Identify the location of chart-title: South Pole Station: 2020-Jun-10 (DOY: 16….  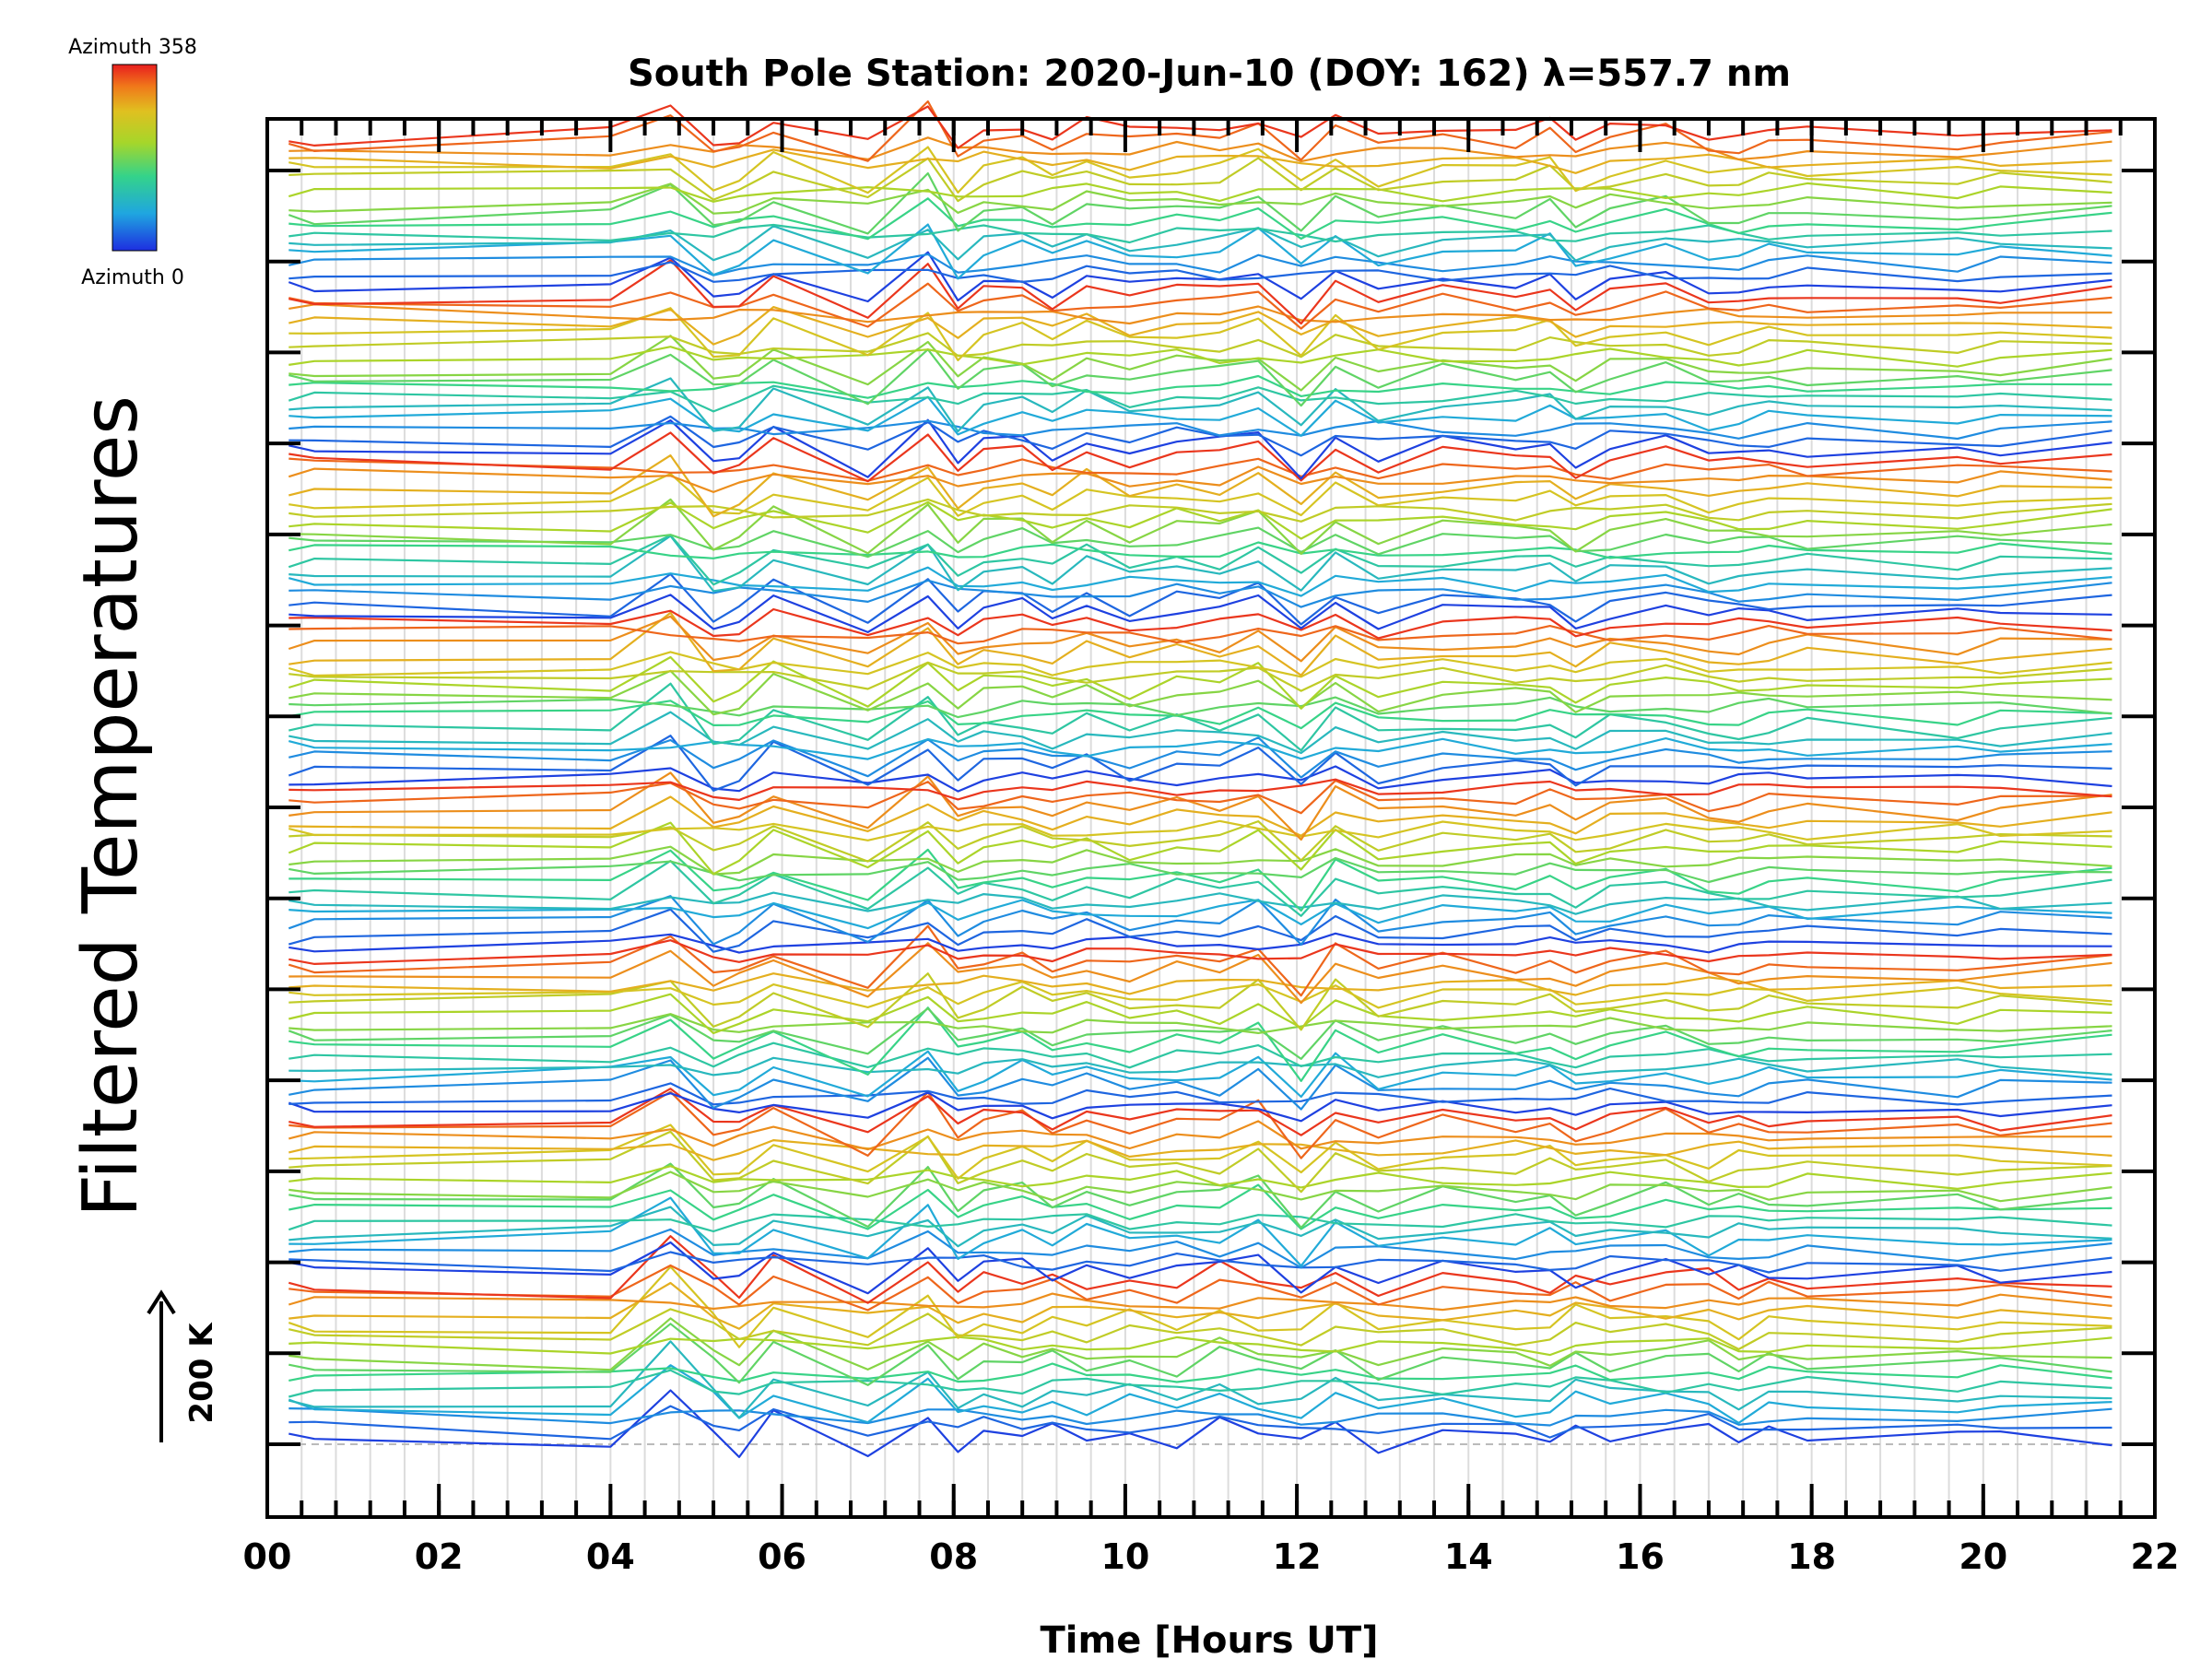
(1209, 74).